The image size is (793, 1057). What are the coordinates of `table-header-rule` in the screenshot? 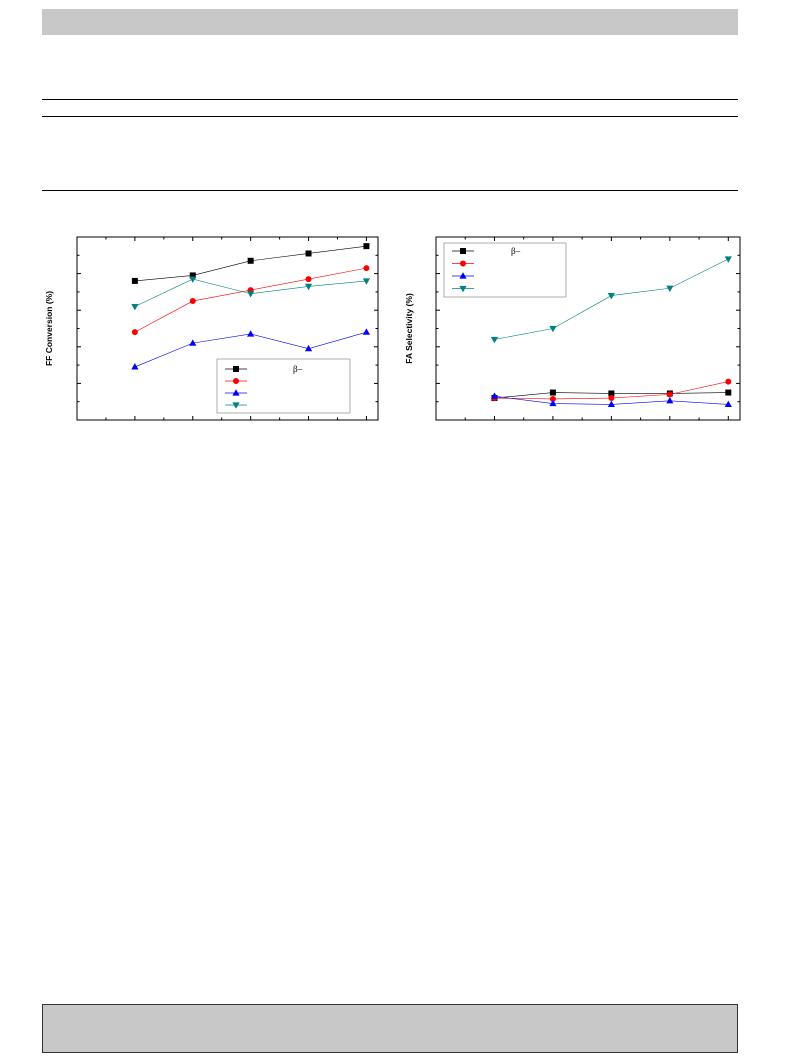 It's located at (390, 116).